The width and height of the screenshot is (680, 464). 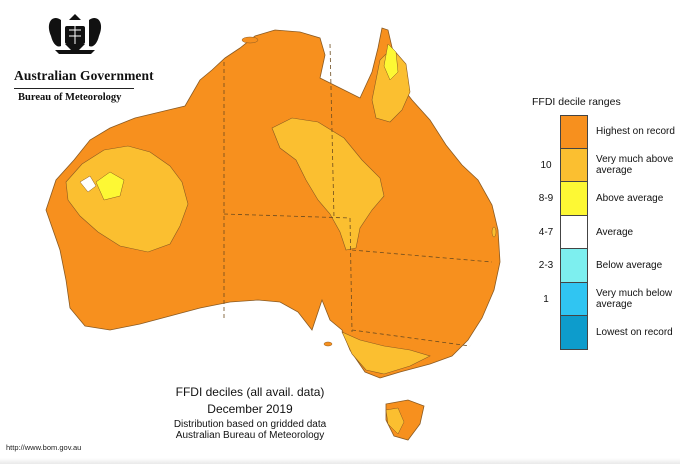 What do you see at coordinates (634, 299) in the screenshot?
I see `legend-label: Very much below average` at bounding box center [634, 299].